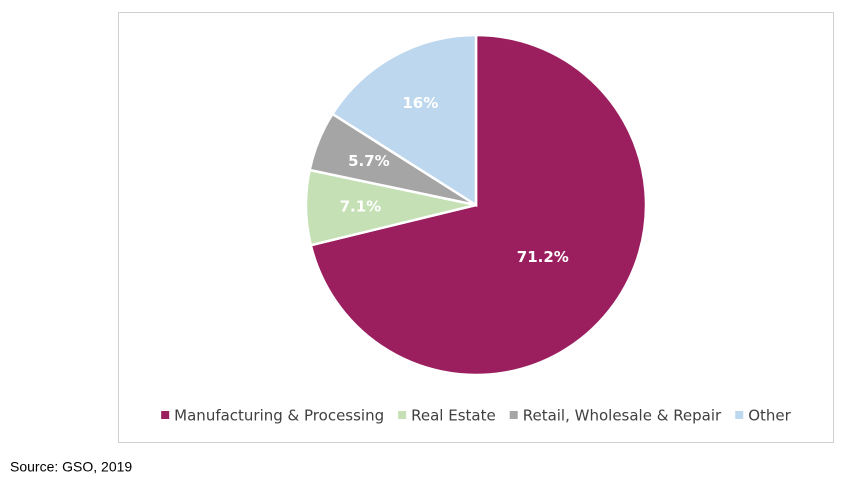 This screenshot has width=860, height=488. I want to click on legend-label: Retail, Wholesale & Repair, so click(622, 416).